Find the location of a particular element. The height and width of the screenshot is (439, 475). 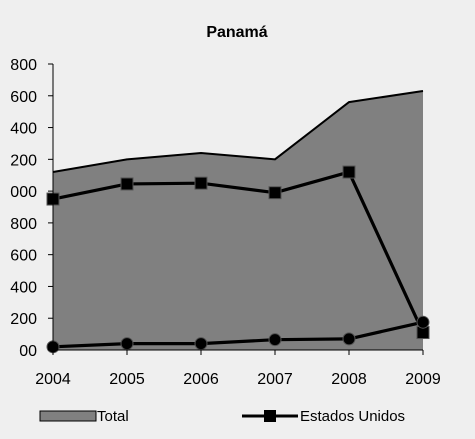

legend-marker-estados-unidos is located at coordinates (270, 416).